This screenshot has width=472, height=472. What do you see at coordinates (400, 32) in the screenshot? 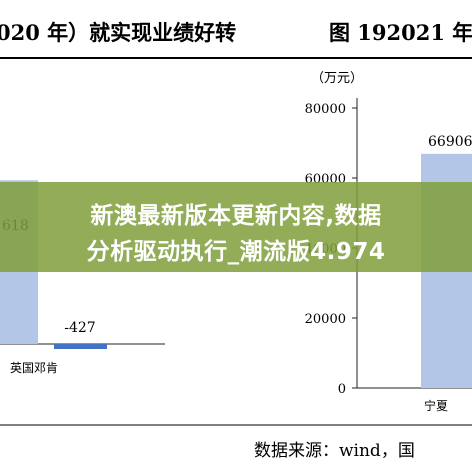
I see `right-chart-title: 图 192021 年` at bounding box center [400, 32].